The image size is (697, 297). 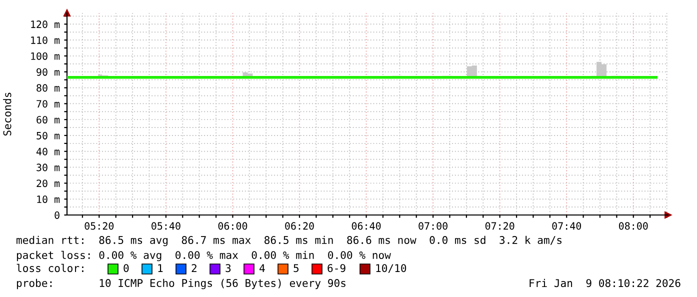 I want to click on legend-label: 1, so click(x=160, y=268).